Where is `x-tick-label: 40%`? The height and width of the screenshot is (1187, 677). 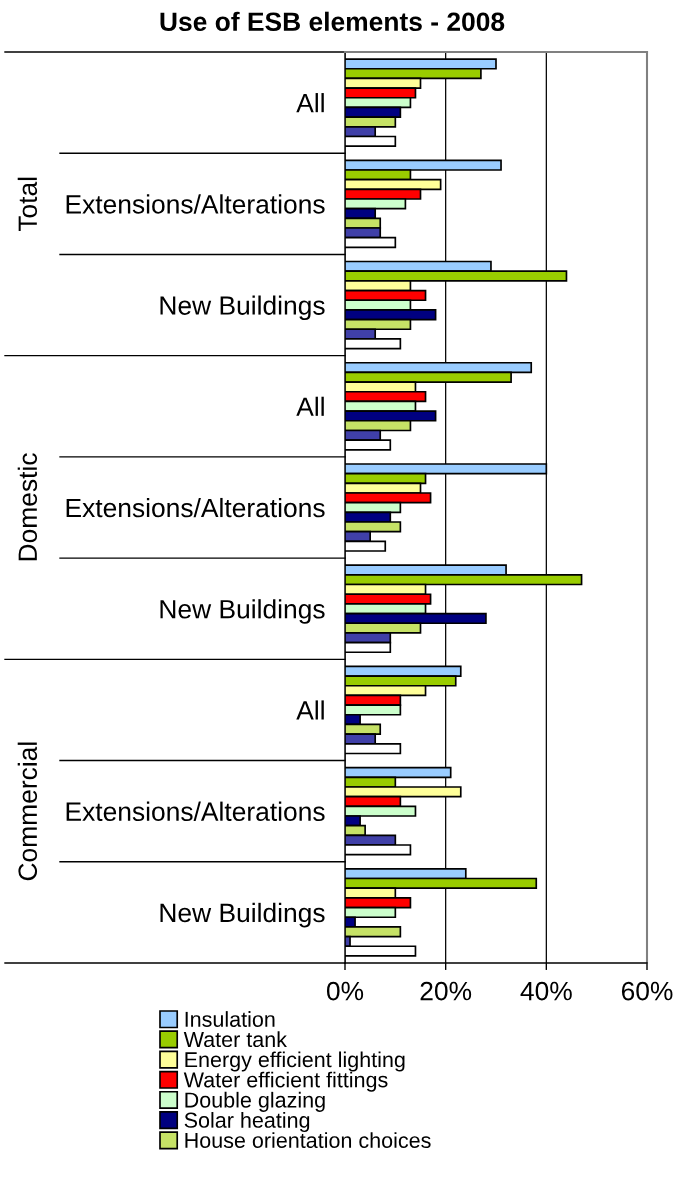
x-tick-label: 40% is located at coordinates (546, 991).